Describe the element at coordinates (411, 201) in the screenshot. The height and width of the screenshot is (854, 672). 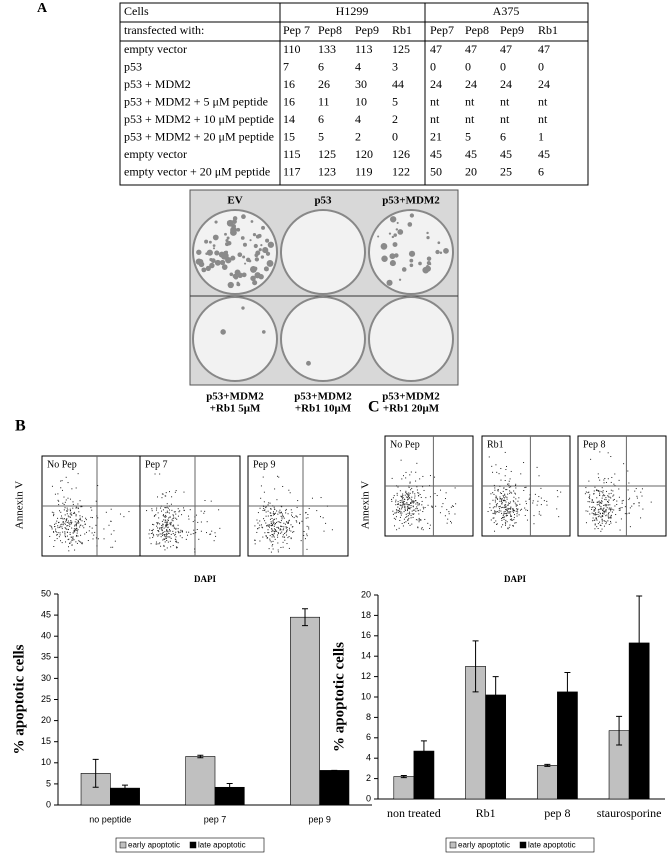
I see `plate-label: p53+MDM2` at that location.